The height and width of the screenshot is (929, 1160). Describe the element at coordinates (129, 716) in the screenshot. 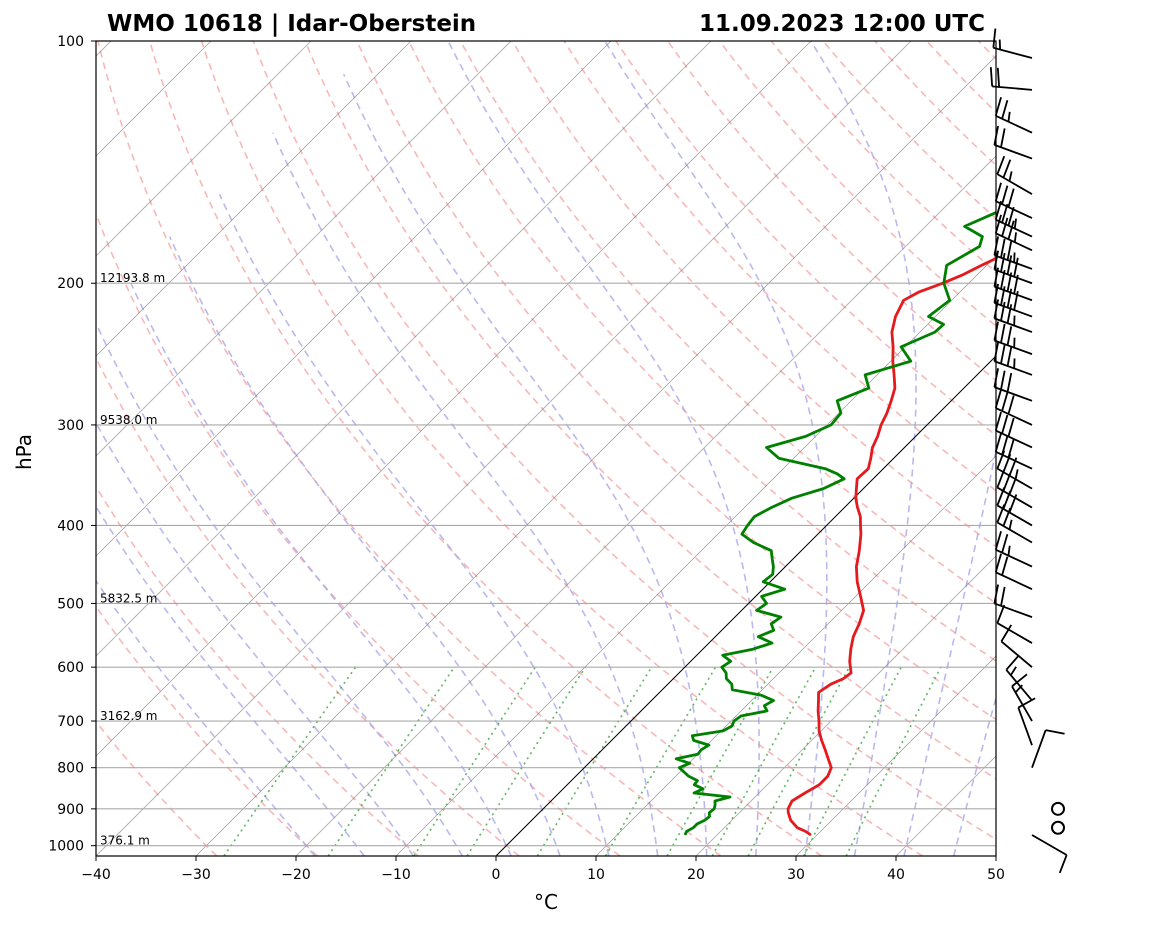

I see `height-label: 3162.9 m` at that location.